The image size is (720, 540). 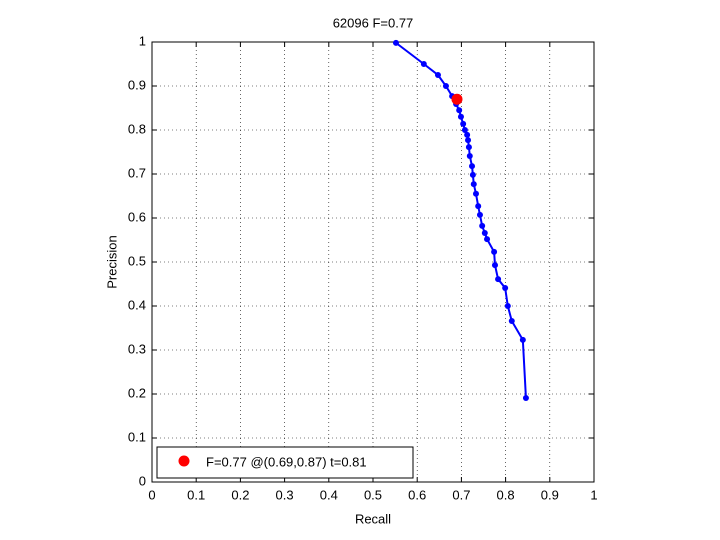 What do you see at coordinates (240, 494) in the screenshot?
I see `x-tick-label: 0.2` at bounding box center [240, 494].